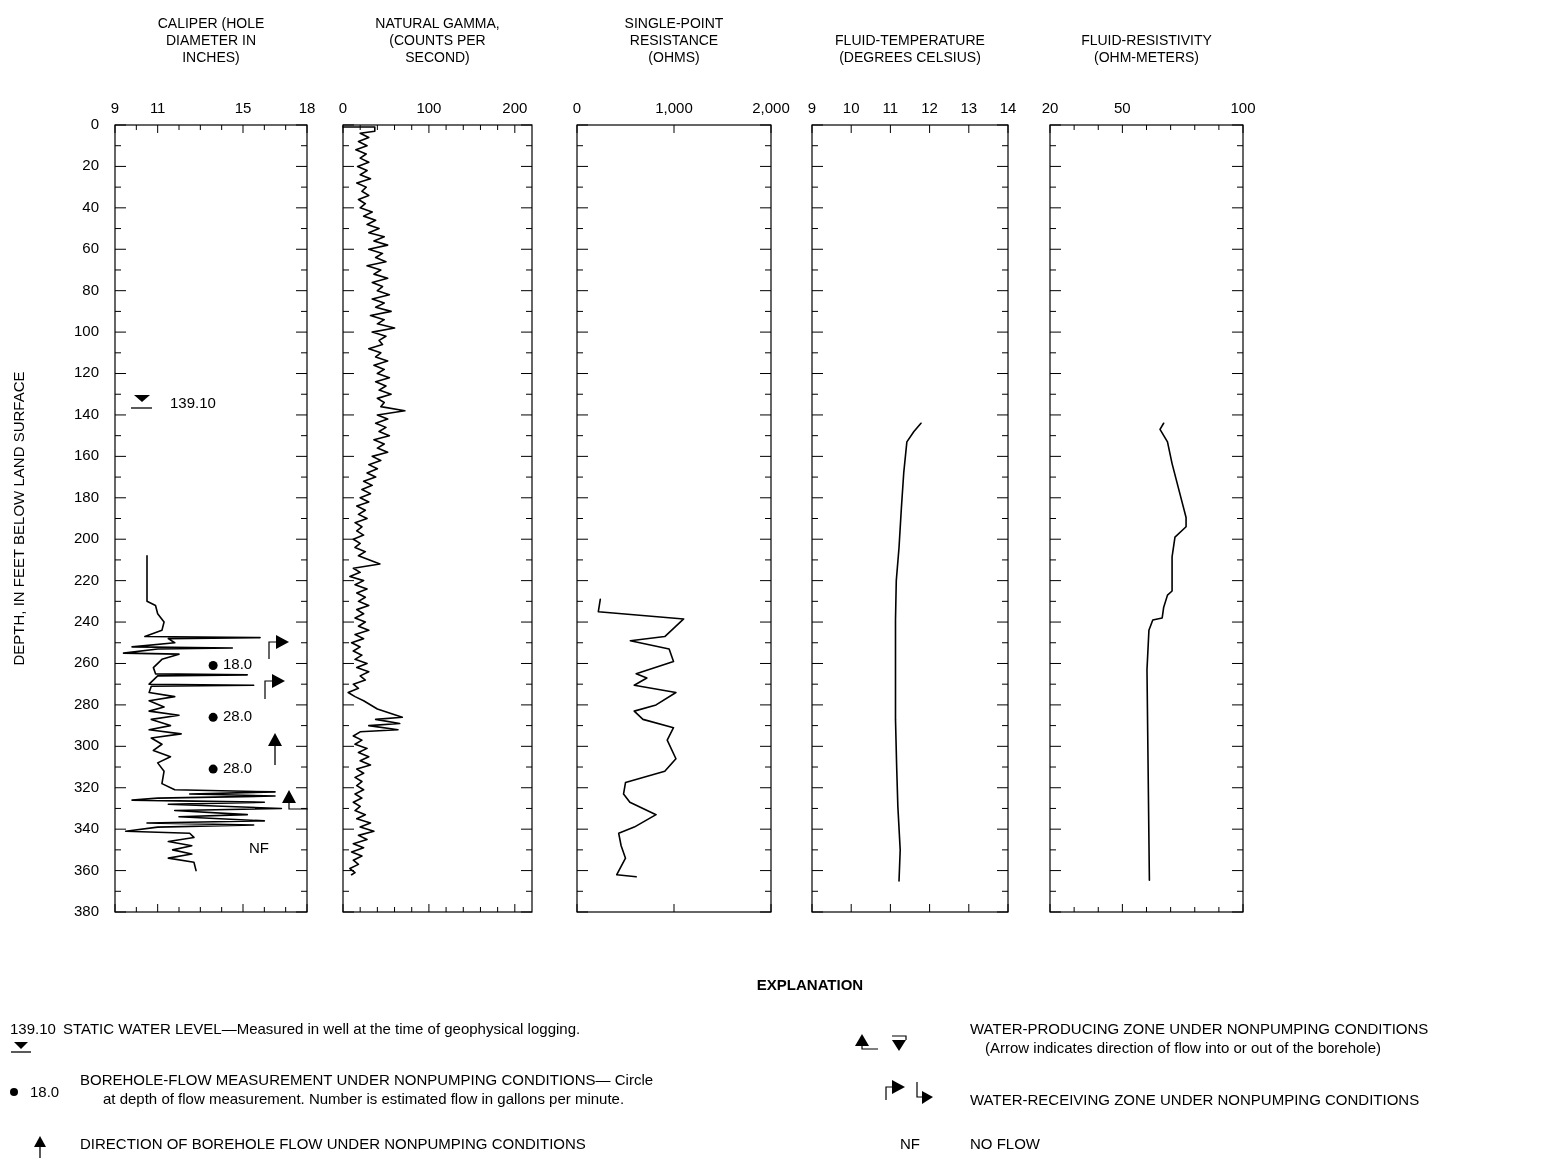 This screenshot has height=1160, width=1542. I want to click on y-tick-label: 200, so click(86, 538).